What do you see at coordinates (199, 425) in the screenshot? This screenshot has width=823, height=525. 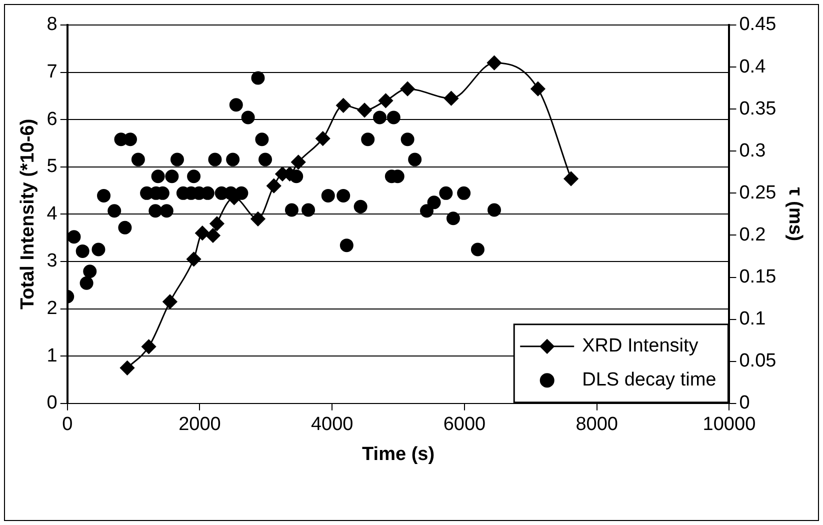 I see `x-tick-label: 2000` at bounding box center [199, 425].